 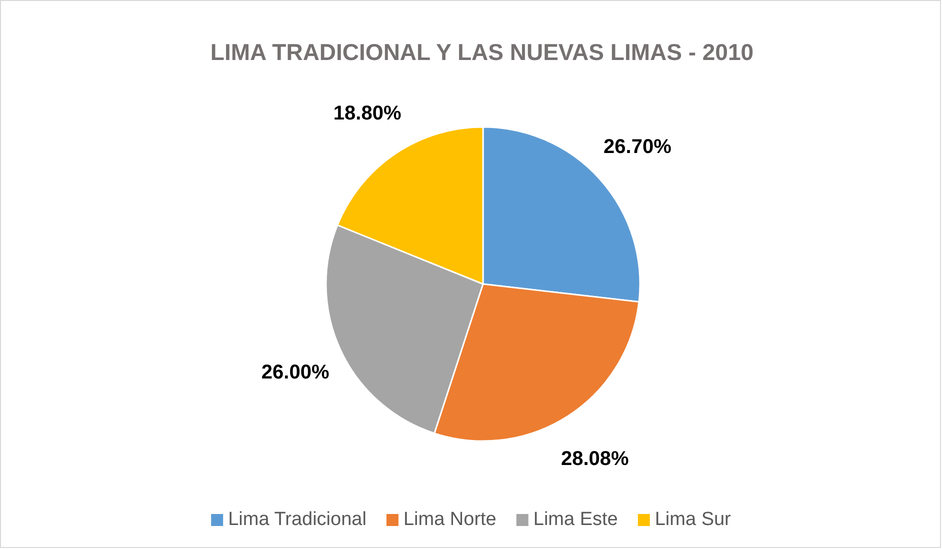 I want to click on data-label: 26.00%, so click(x=295, y=372).